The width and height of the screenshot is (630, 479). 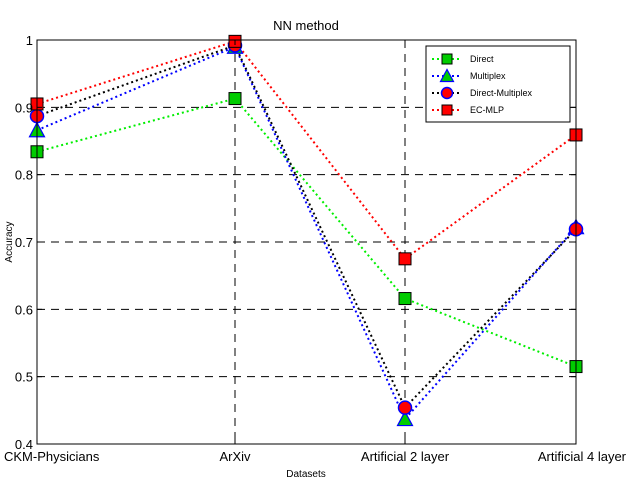 What do you see at coordinates (24, 107) in the screenshot?
I see `y-tick-label: 0.9` at bounding box center [24, 107].